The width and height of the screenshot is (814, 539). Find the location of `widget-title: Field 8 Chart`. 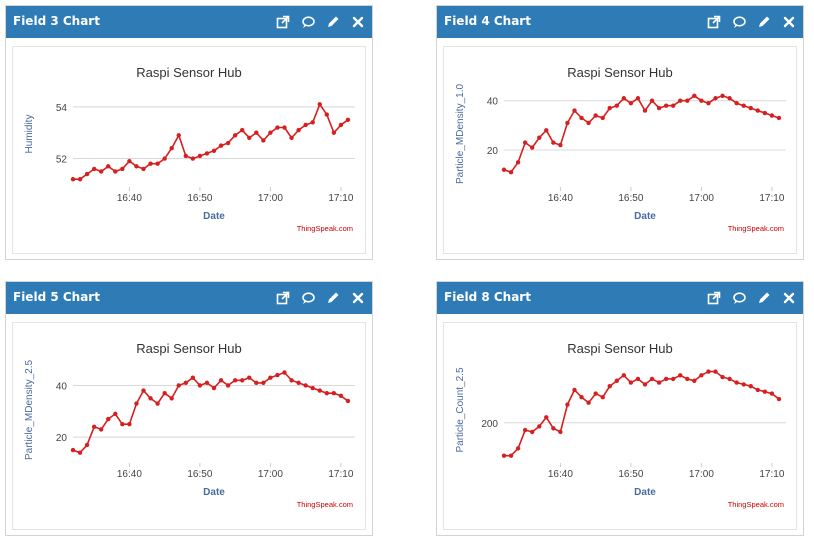

widget-title: Field 8 Chart is located at coordinates (487, 297).